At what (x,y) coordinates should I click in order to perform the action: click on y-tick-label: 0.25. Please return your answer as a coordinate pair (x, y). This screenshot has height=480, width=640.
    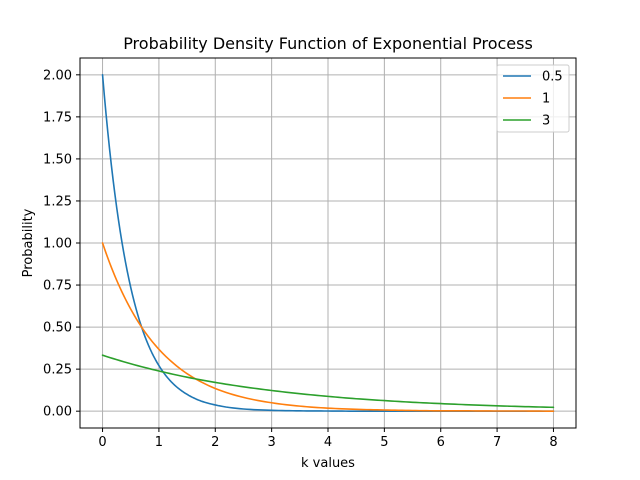
    Looking at the image, I should click on (57, 370).